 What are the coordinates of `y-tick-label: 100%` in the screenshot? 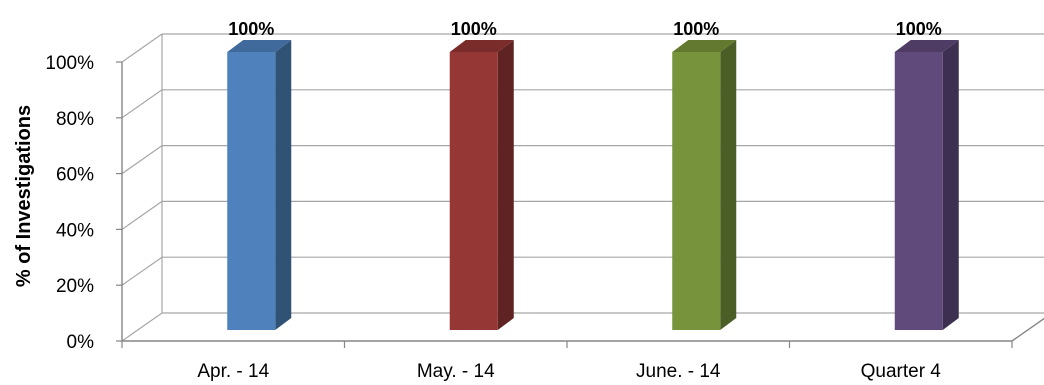 It's located at (69, 63).